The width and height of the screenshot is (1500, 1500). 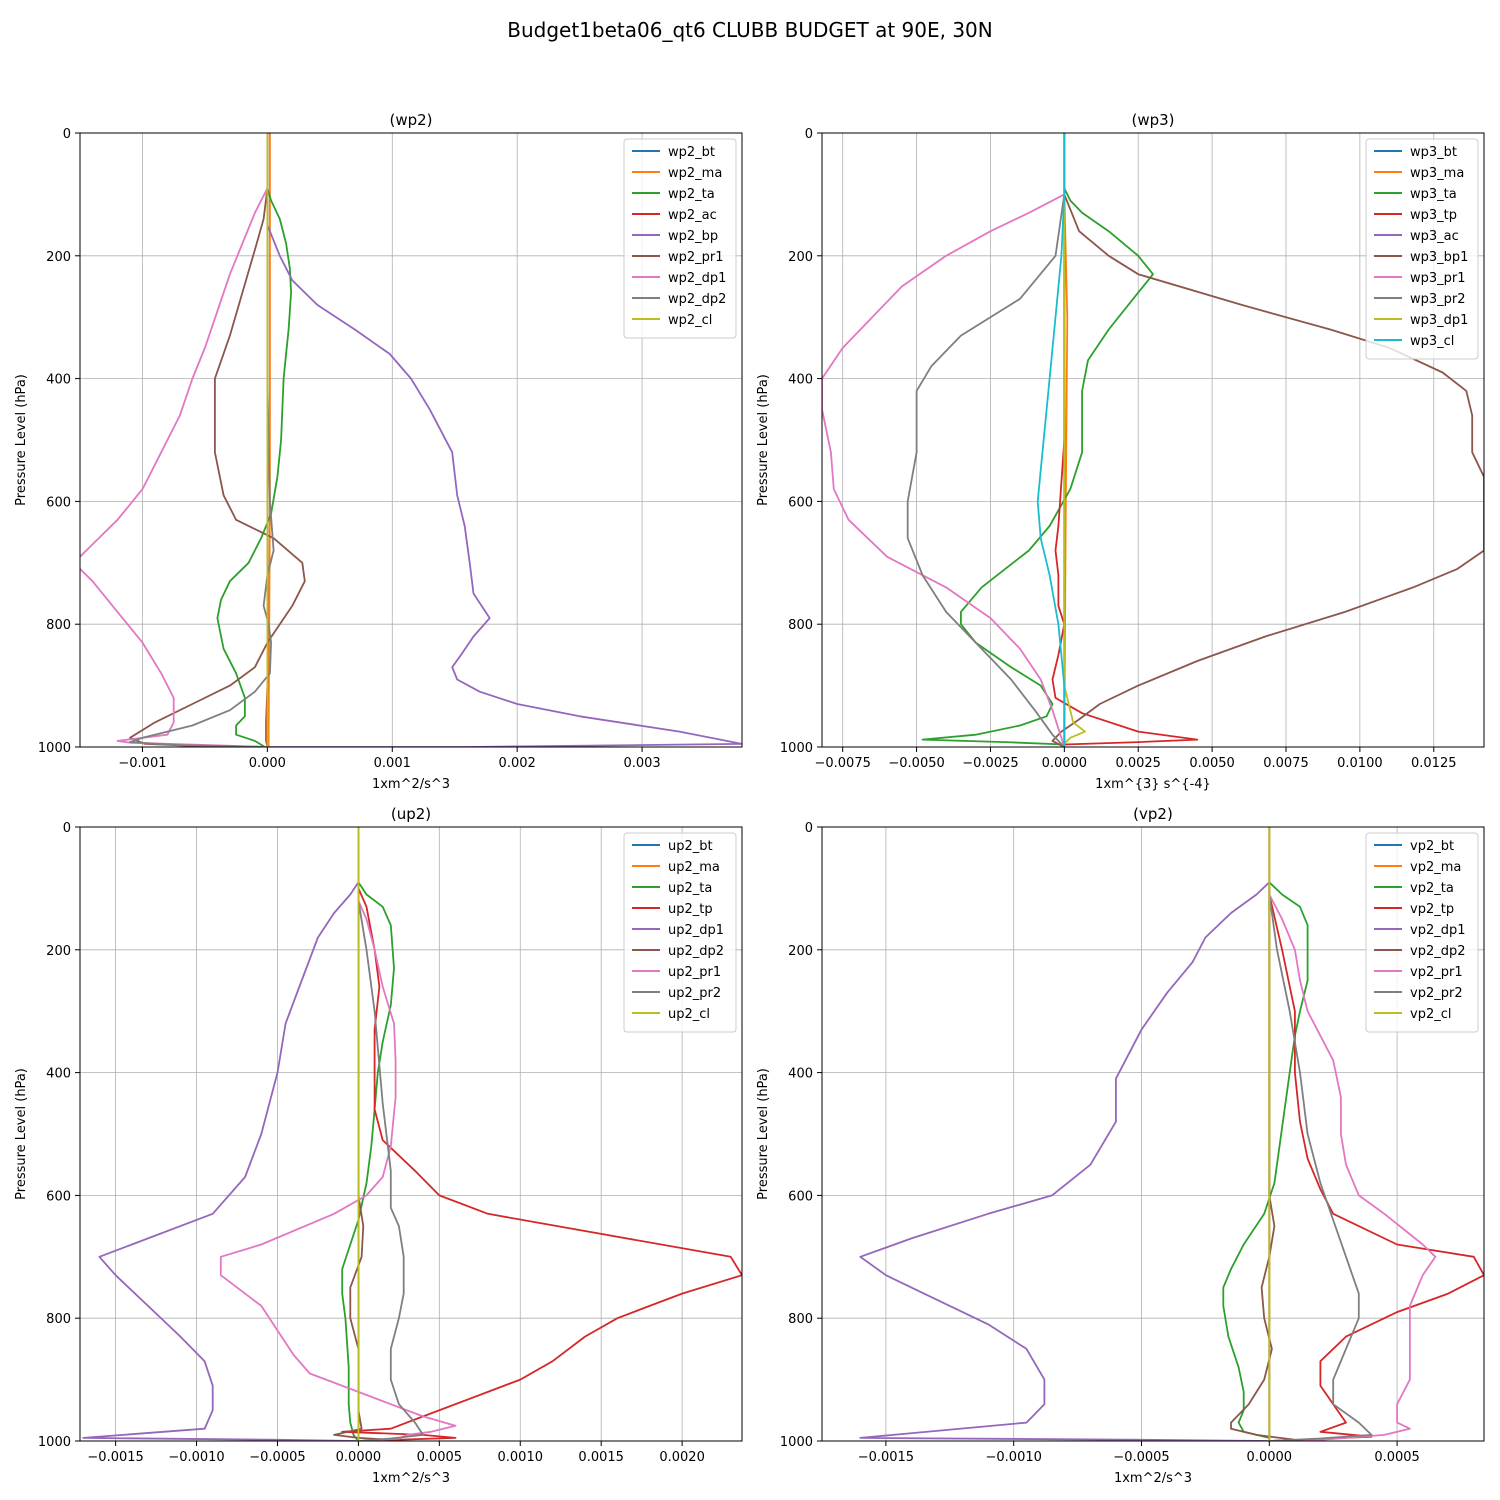 I want to click on legend-label: wp2_ta, so click(x=691, y=194).